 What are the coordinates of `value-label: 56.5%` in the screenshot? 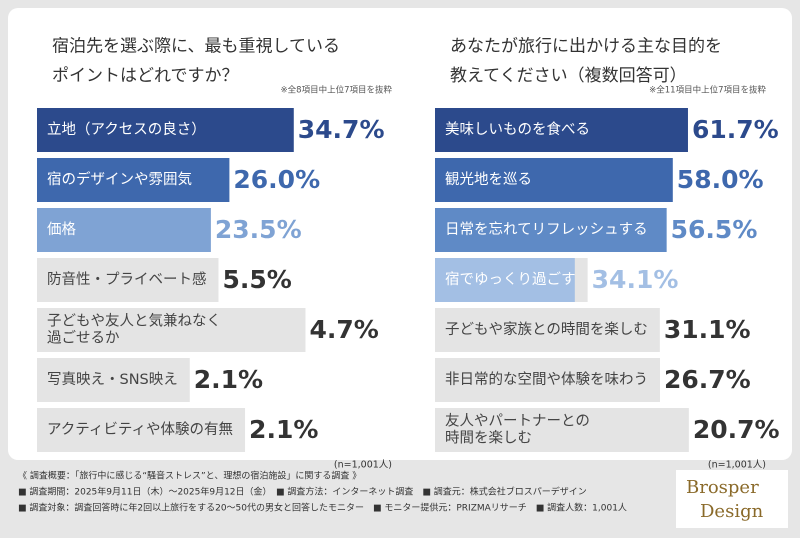 It's located at (714, 229).